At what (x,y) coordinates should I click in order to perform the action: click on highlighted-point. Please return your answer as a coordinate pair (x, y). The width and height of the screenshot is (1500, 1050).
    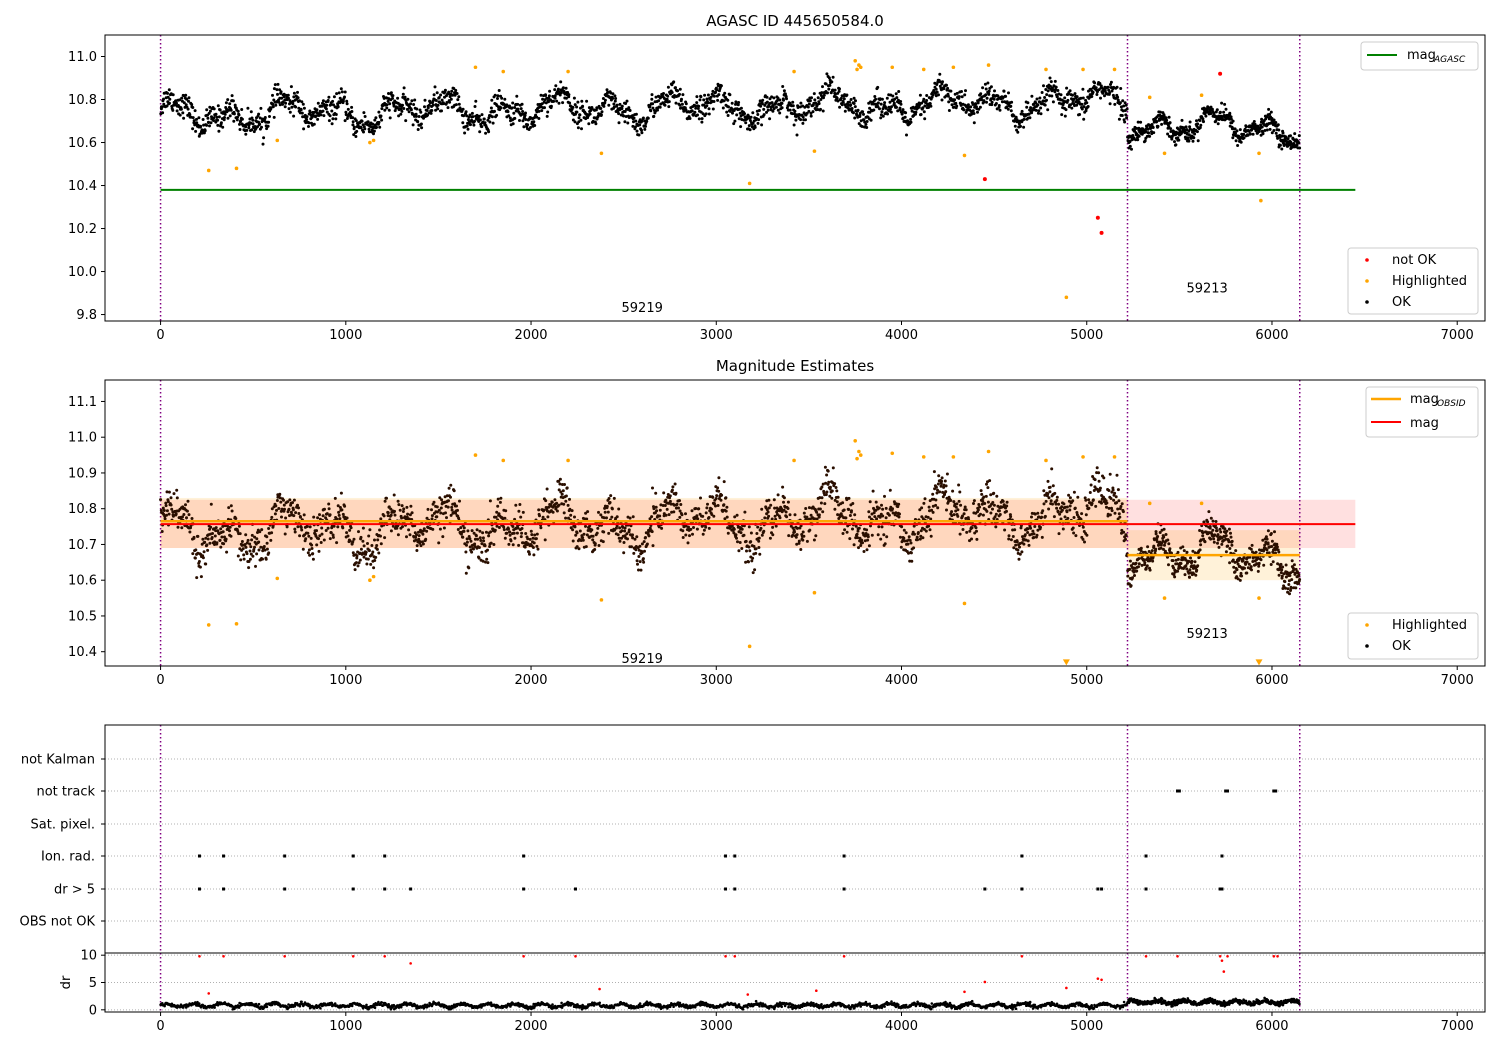
    Looking at the image, I should click on (860, 67).